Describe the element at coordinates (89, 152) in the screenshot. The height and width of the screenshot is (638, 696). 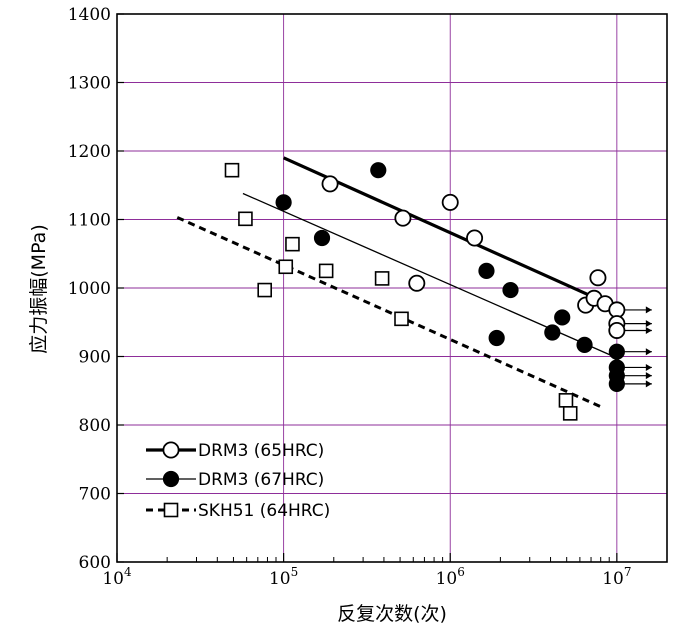
I see `y-tick-label: 1200` at that location.